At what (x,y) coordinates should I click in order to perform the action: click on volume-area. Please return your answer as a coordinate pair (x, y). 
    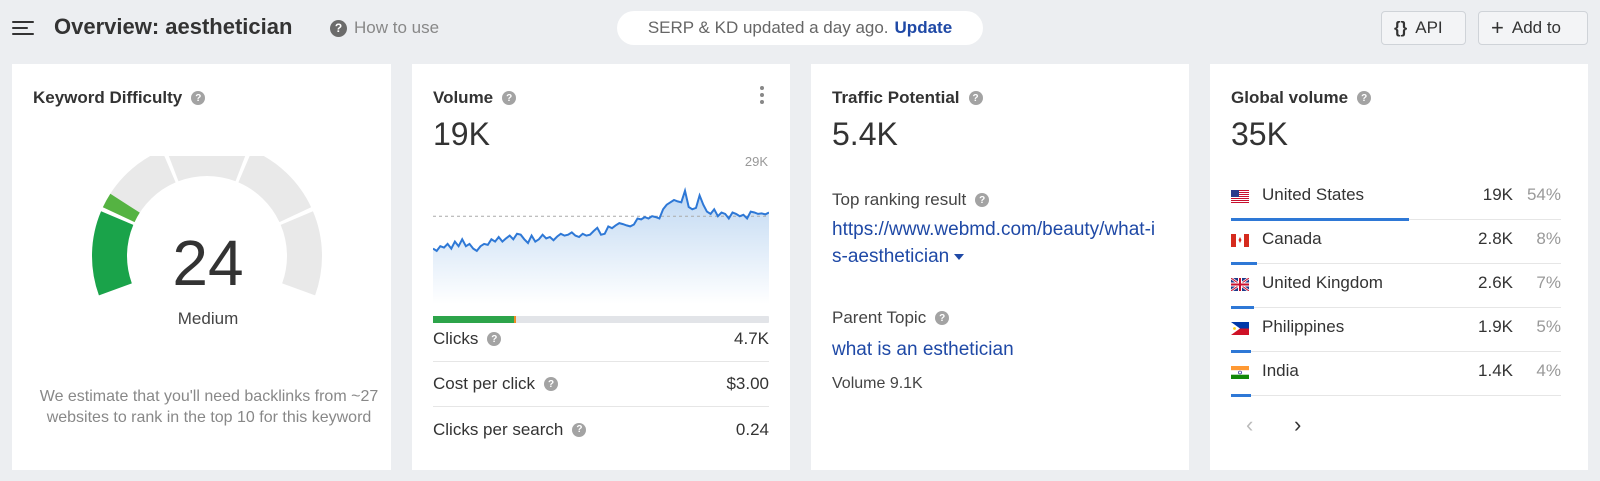
    Looking at the image, I should click on (601, 247).